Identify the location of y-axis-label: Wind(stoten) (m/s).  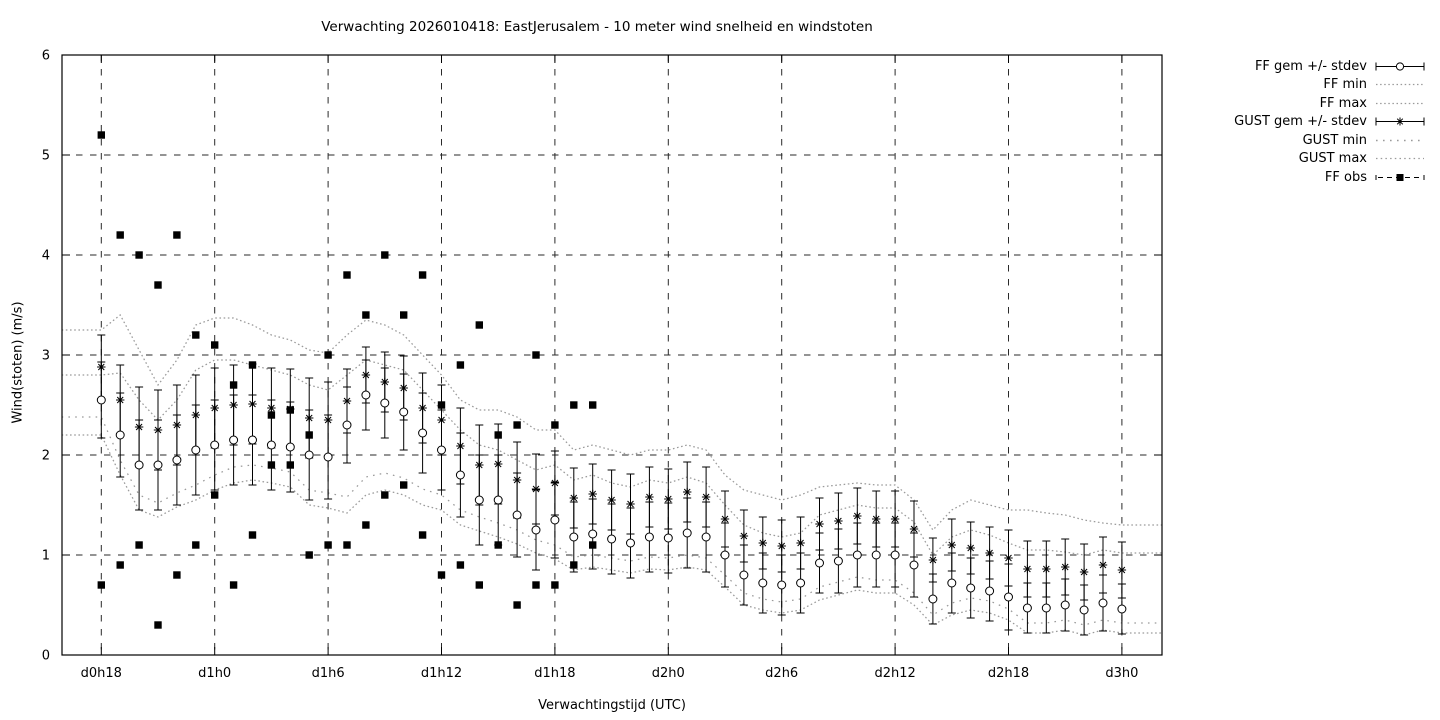
(18, 362).